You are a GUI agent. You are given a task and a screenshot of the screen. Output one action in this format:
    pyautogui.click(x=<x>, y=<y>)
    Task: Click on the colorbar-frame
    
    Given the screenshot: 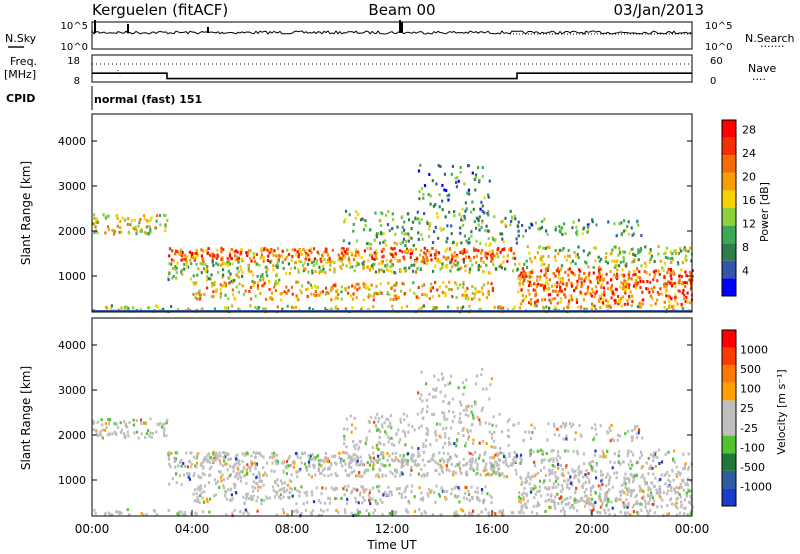 What is the action you would take?
    pyautogui.click(x=729, y=418)
    